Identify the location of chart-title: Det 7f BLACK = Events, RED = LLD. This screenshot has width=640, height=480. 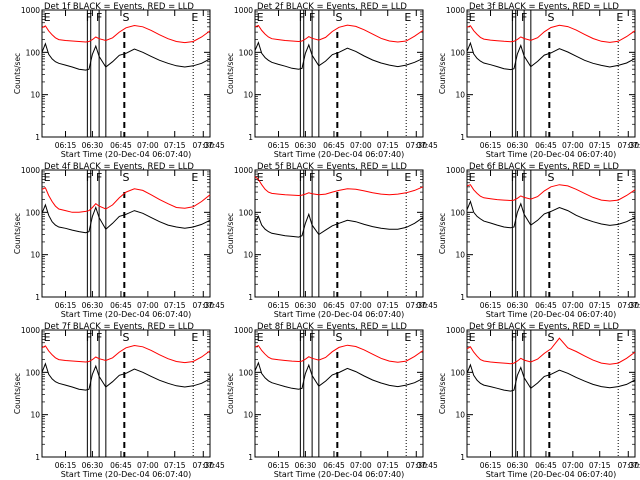
(119, 327).